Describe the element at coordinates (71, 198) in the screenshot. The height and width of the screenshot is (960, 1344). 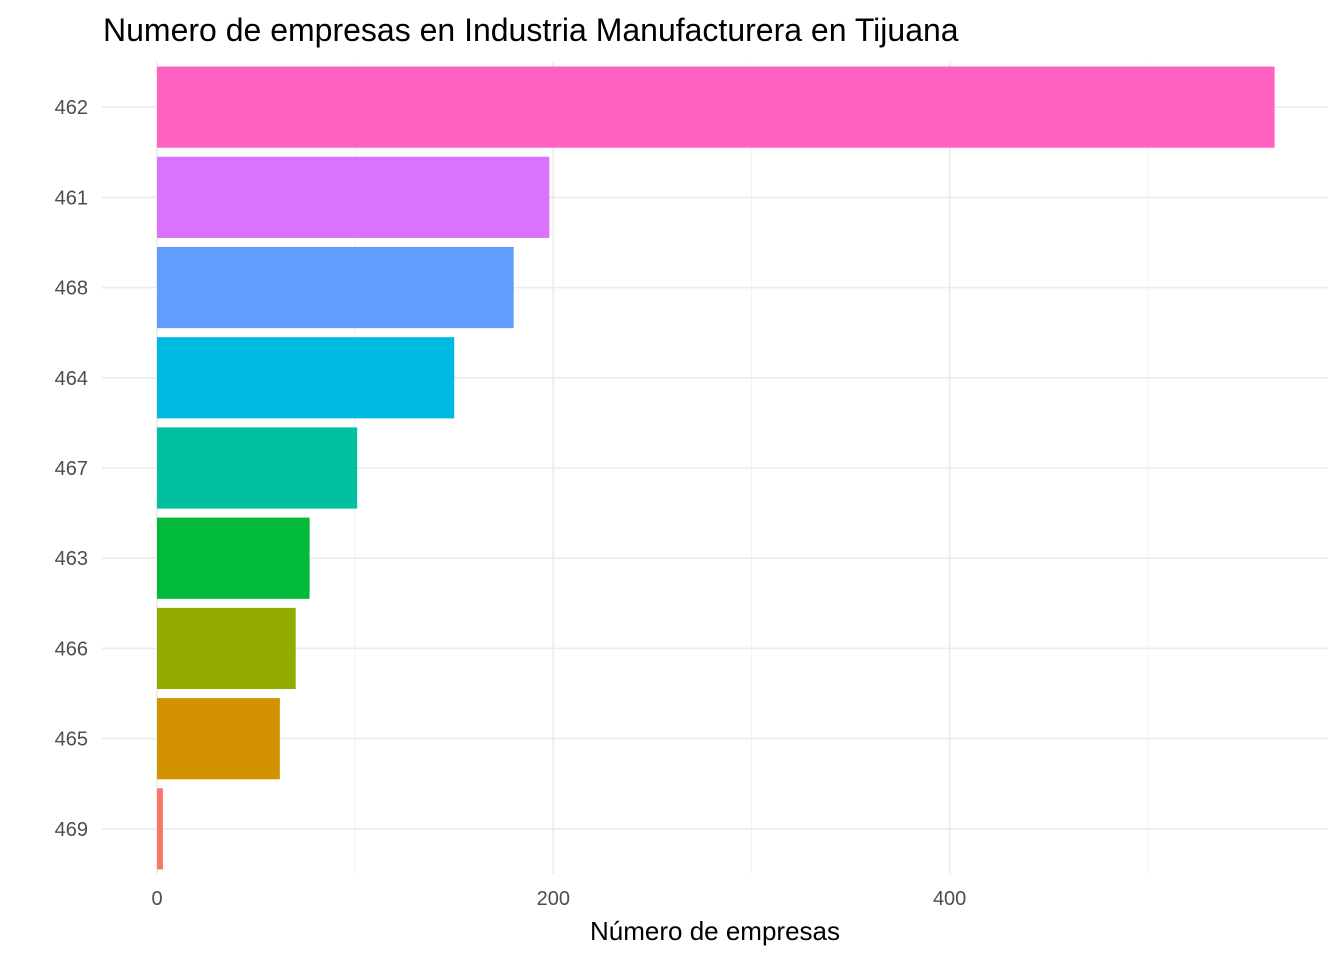
I see `y-tick-label: 461` at that location.